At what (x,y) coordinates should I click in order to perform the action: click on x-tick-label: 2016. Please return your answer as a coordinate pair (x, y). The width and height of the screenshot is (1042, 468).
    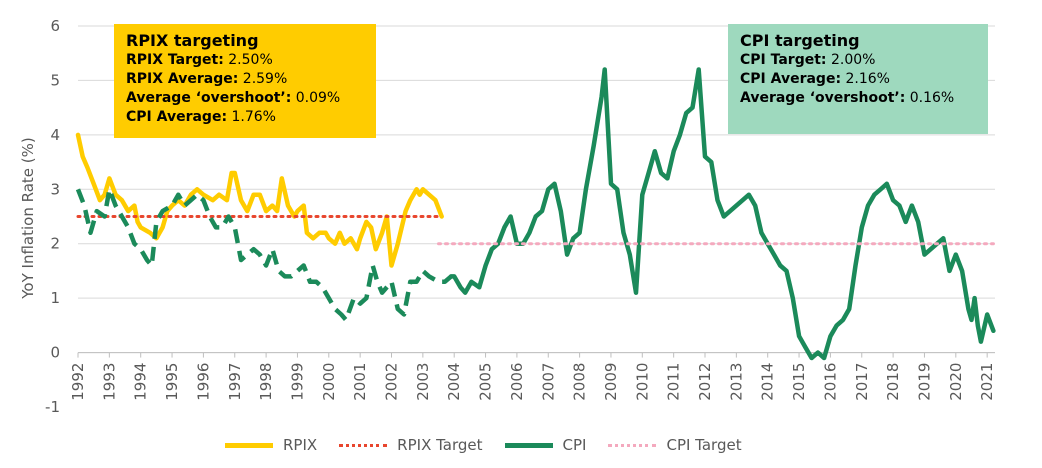
    Looking at the image, I should click on (830, 382).